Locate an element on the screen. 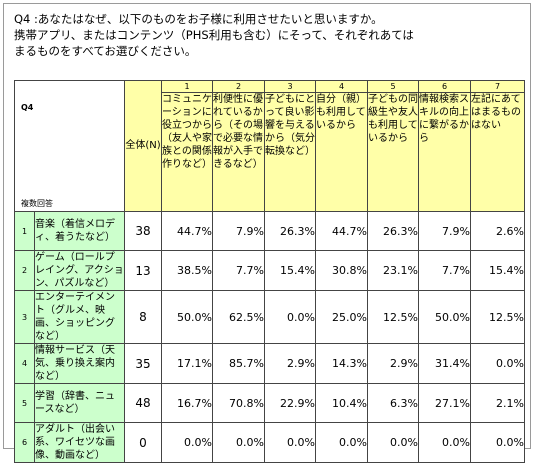 Image resolution: width=536 pixels, height=463 pixels. column-number: 7 is located at coordinates (497, 86).